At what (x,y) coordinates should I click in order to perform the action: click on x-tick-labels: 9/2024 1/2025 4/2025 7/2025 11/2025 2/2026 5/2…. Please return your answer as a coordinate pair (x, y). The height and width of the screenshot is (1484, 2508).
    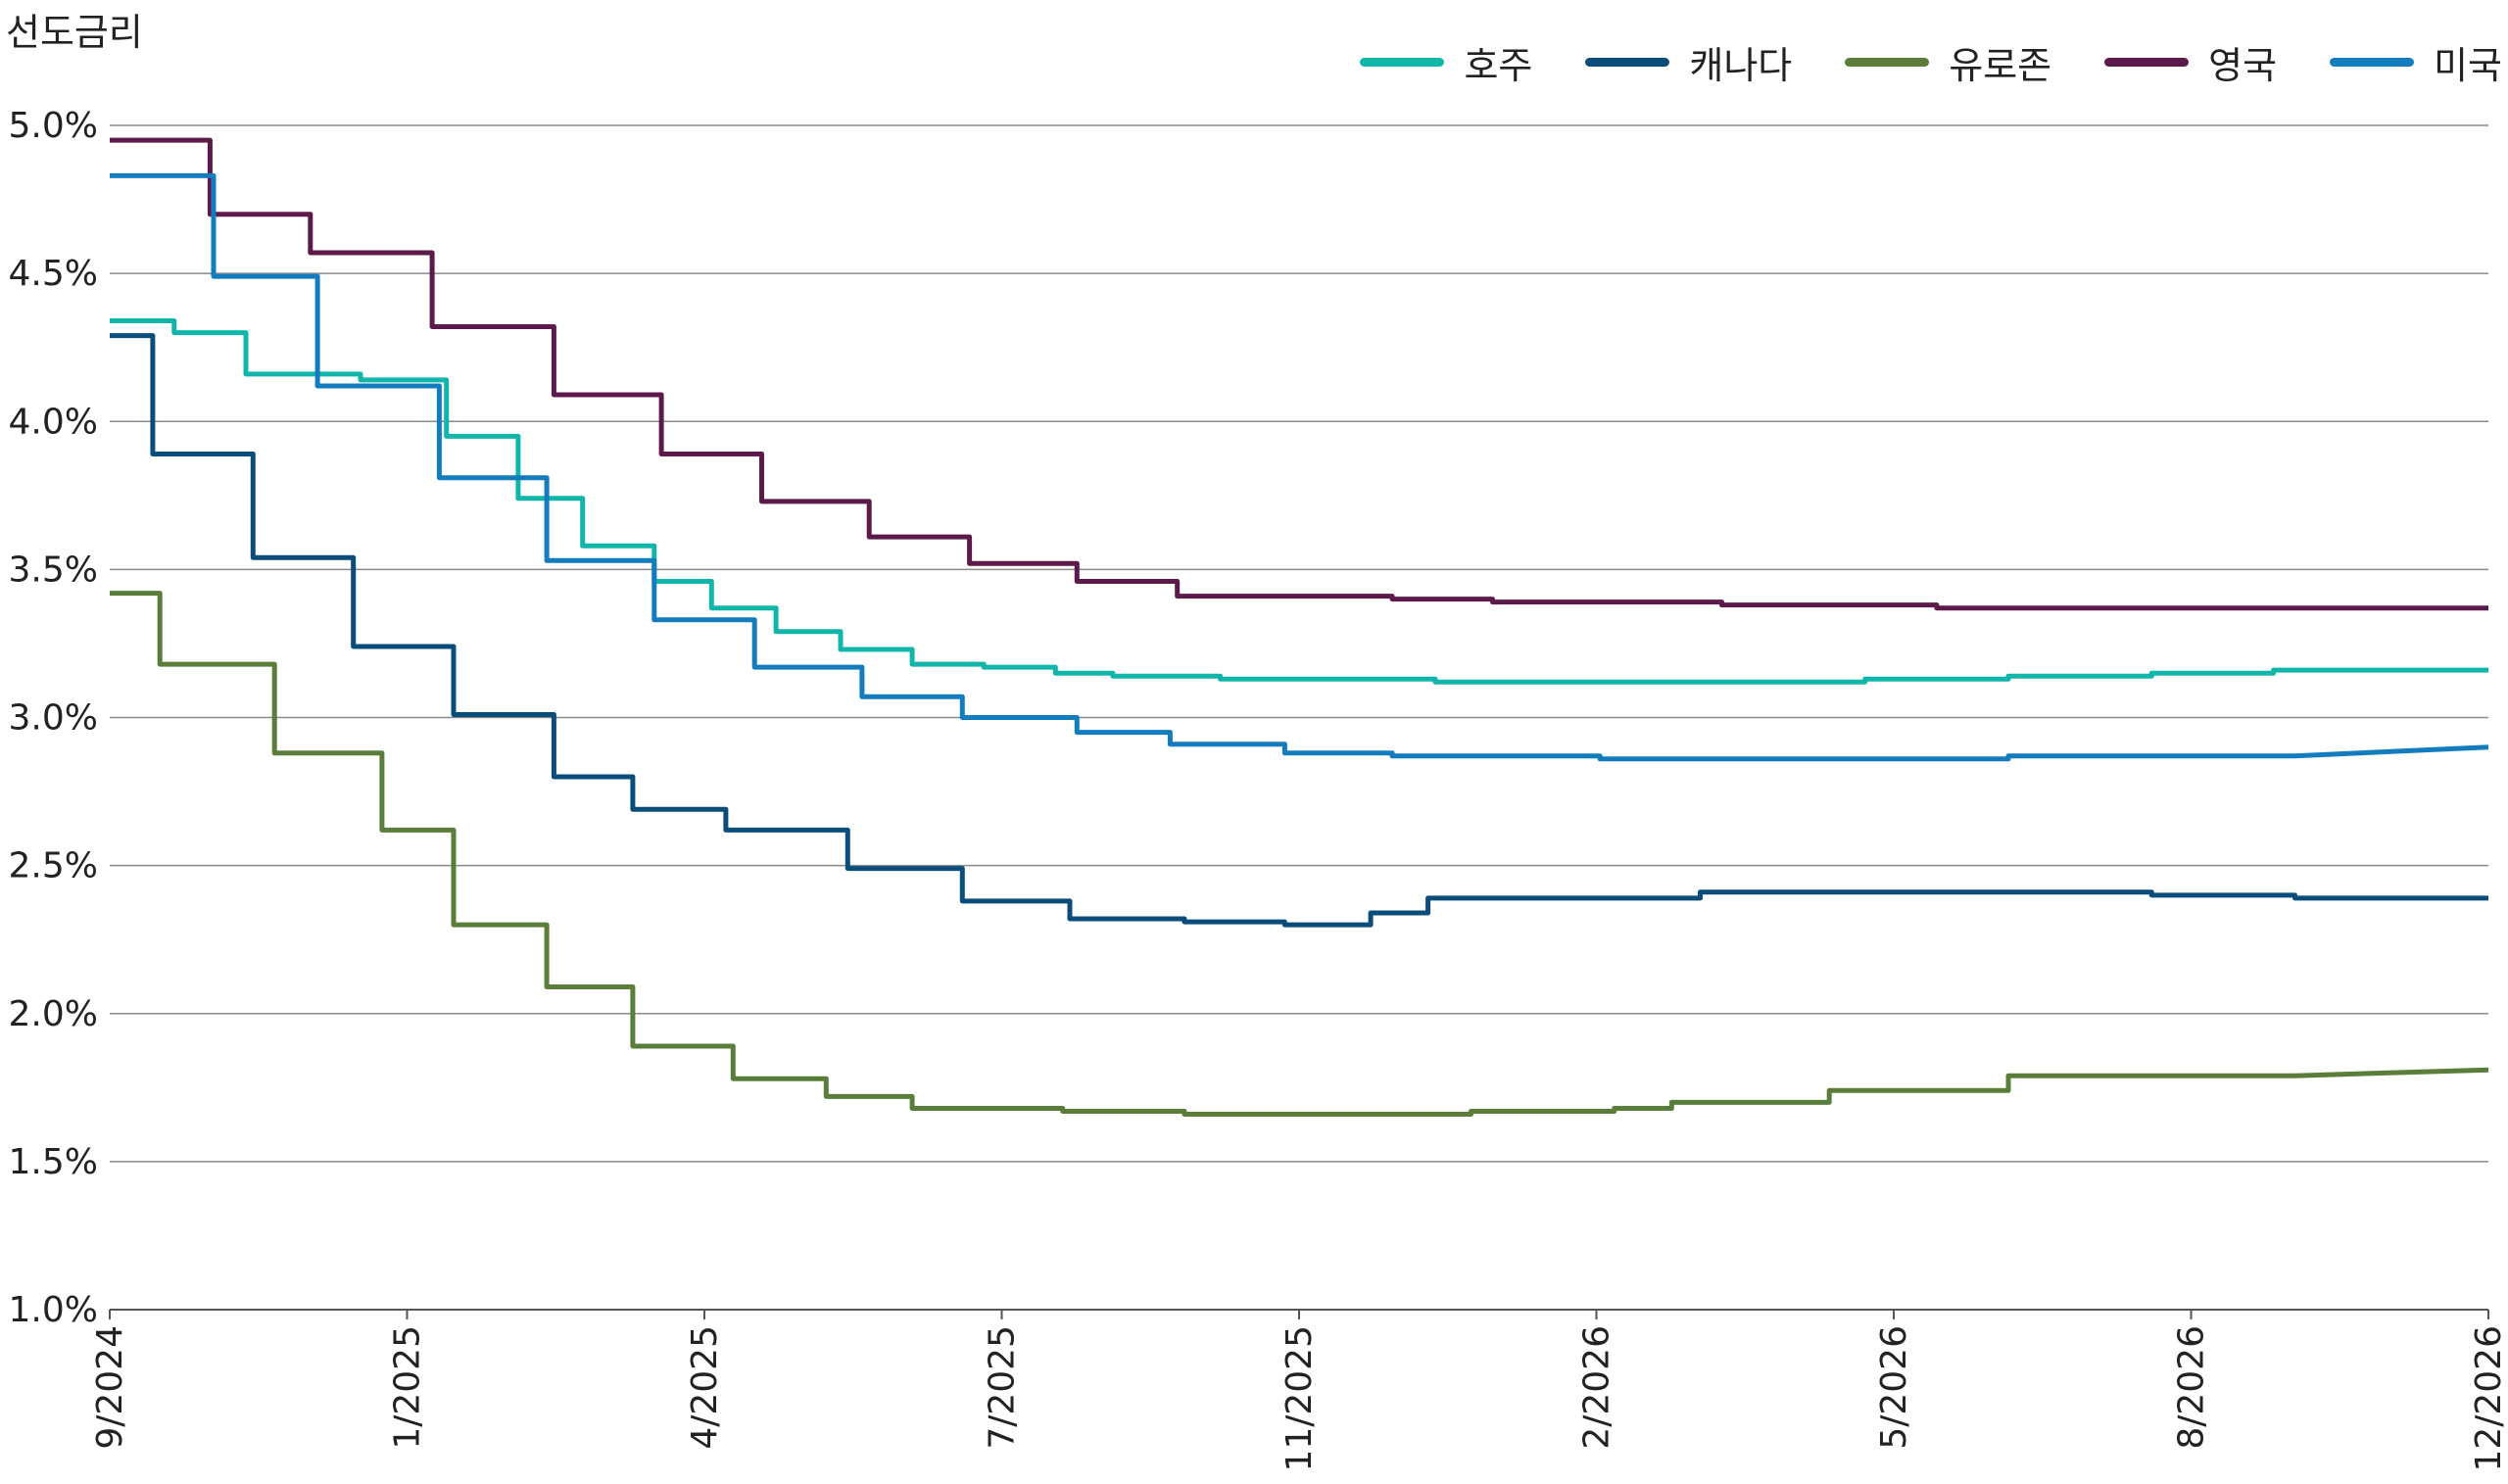
    Looking at the image, I should click on (1299, 1391).